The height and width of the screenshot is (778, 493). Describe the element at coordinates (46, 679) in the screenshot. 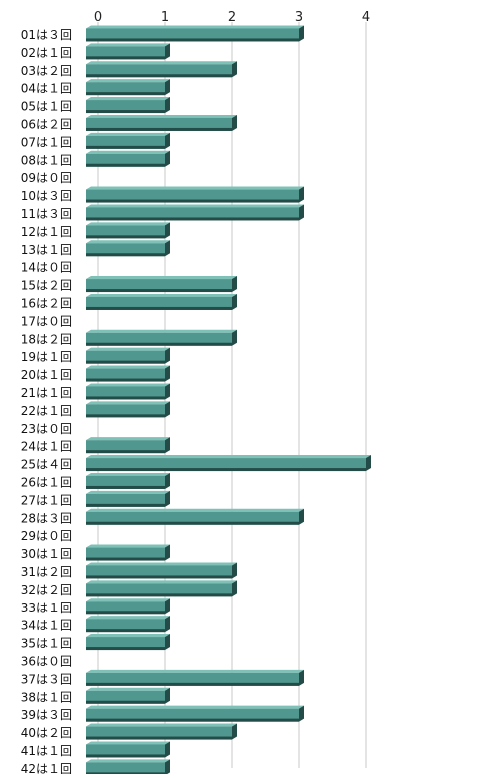

I see `category-label: 37は３回` at that location.